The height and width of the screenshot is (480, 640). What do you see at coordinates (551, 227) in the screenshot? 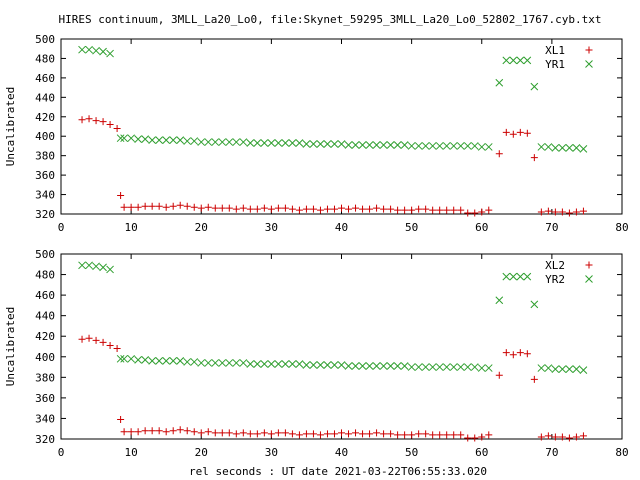
I see `x-tick-label: 70` at bounding box center [551, 227].